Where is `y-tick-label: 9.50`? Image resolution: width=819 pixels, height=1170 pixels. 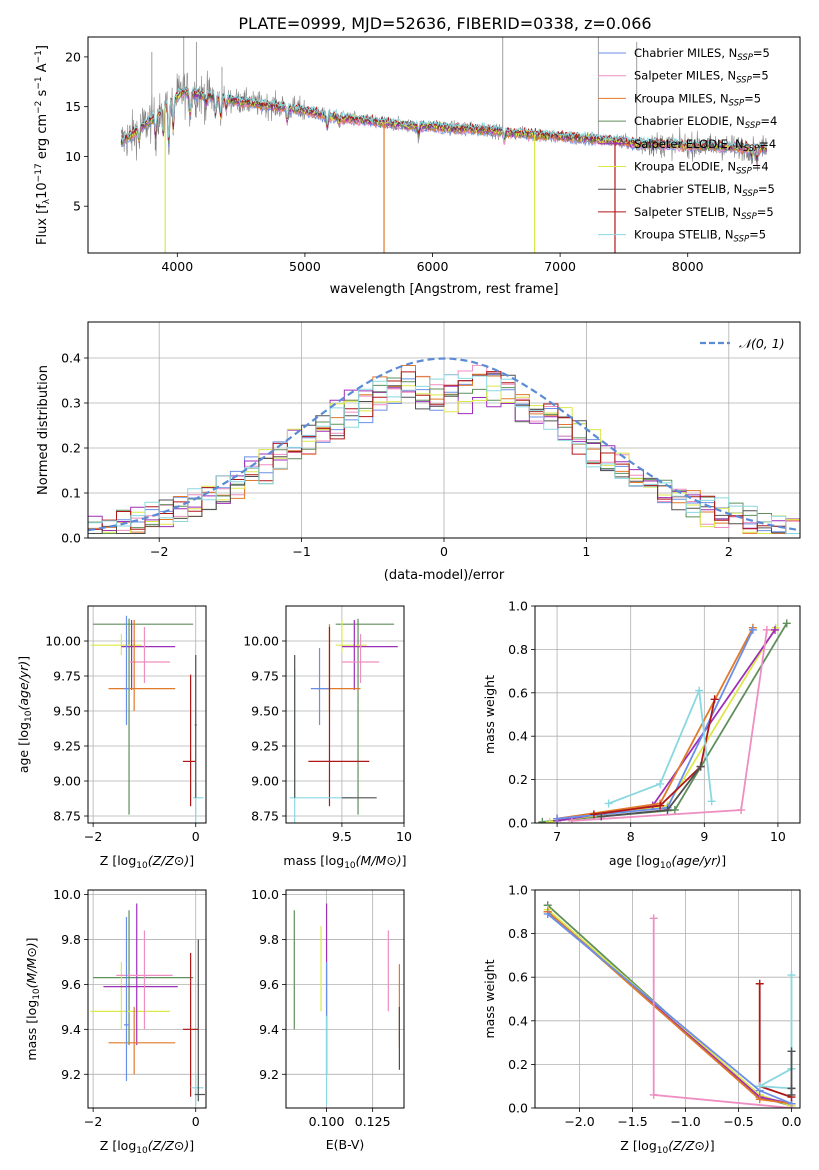 y-tick-label: 9.50 is located at coordinates (265, 711).